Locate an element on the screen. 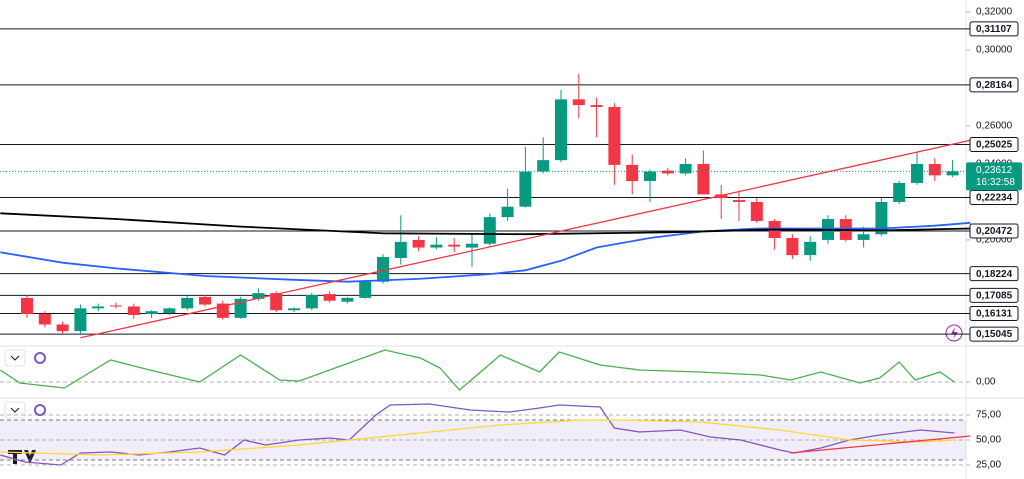 The image size is (1024, 479). level-label: 0,17085 is located at coordinates (994, 295).